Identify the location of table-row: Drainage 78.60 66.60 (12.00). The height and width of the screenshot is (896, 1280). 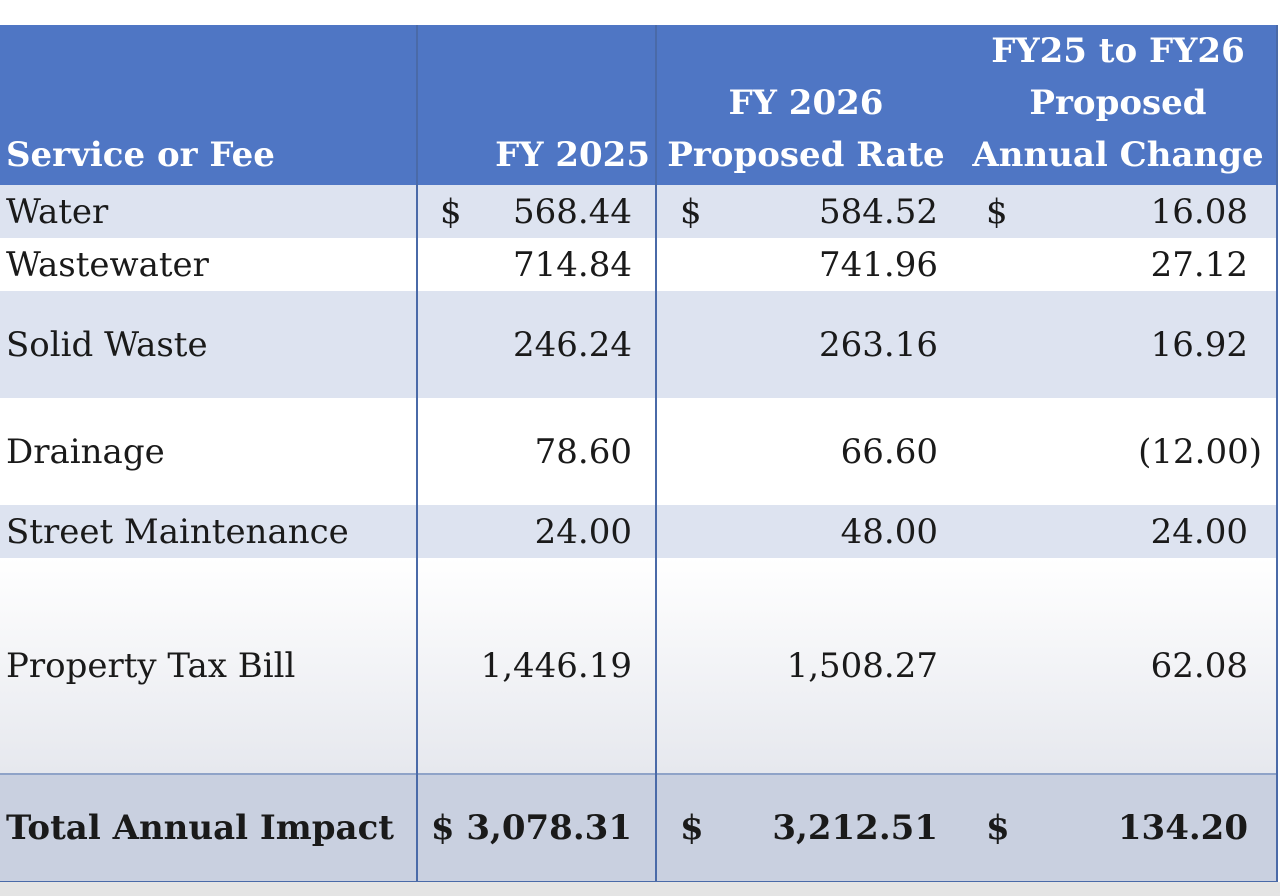
(638, 451).